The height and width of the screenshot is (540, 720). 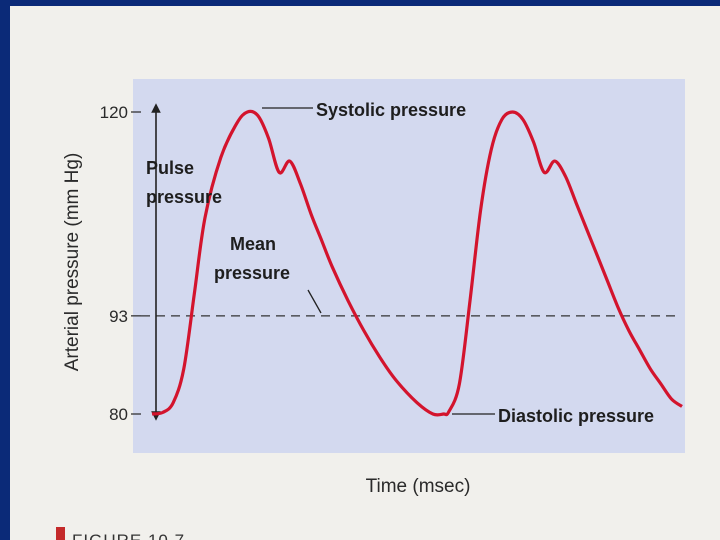 What do you see at coordinates (118, 316) in the screenshot?
I see `y-tick-label: 93` at bounding box center [118, 316].